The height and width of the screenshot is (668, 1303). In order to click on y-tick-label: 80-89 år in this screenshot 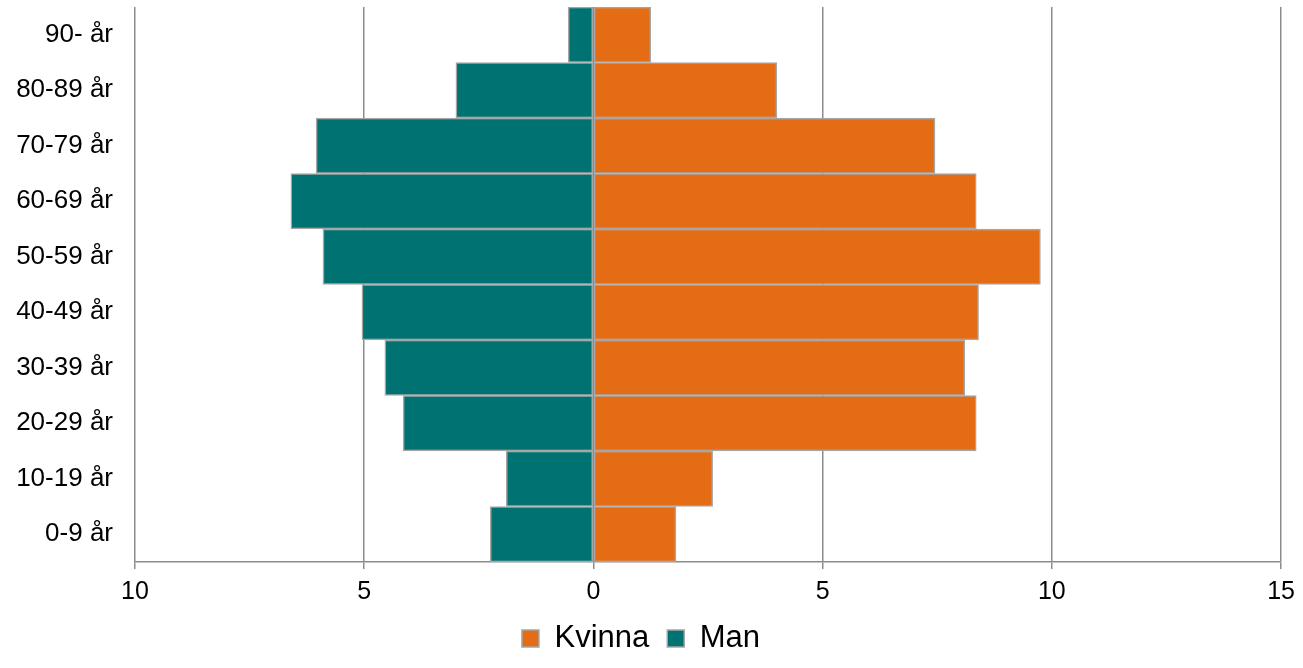, I will do `click(65, 88)`.